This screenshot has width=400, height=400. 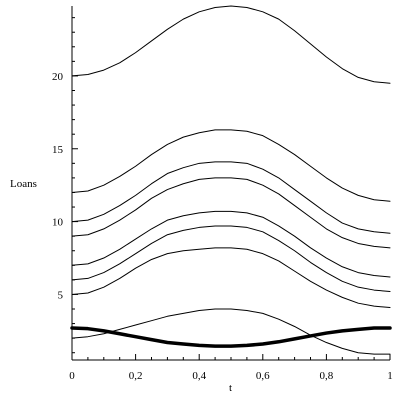 I want to click on y-tick-label: 5, so click(x=61, y=295).